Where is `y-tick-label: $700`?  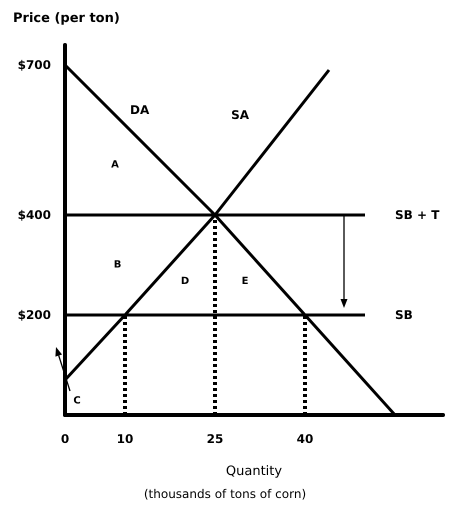
y-tick-label: $700 is located at coordinates (34, 65).